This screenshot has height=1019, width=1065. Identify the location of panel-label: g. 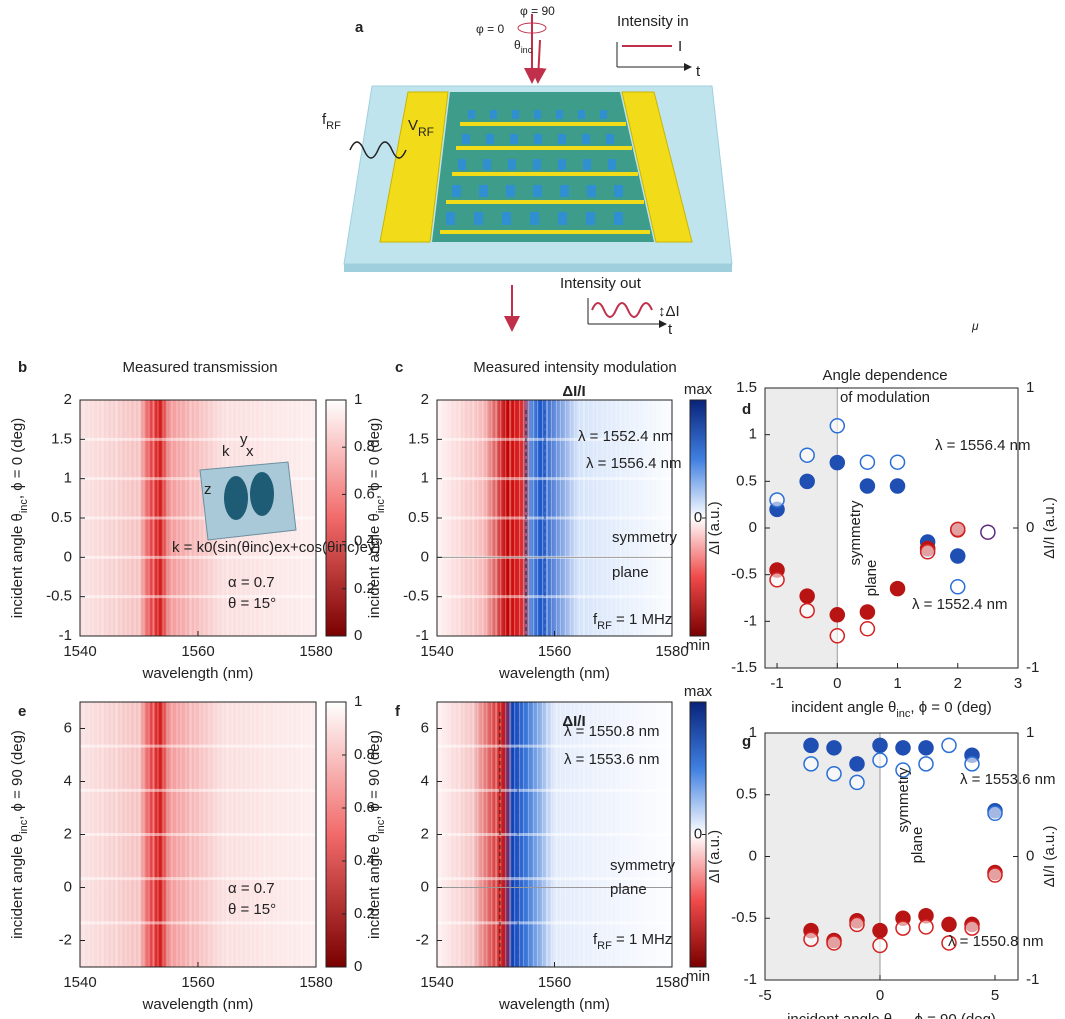
(746, 741).